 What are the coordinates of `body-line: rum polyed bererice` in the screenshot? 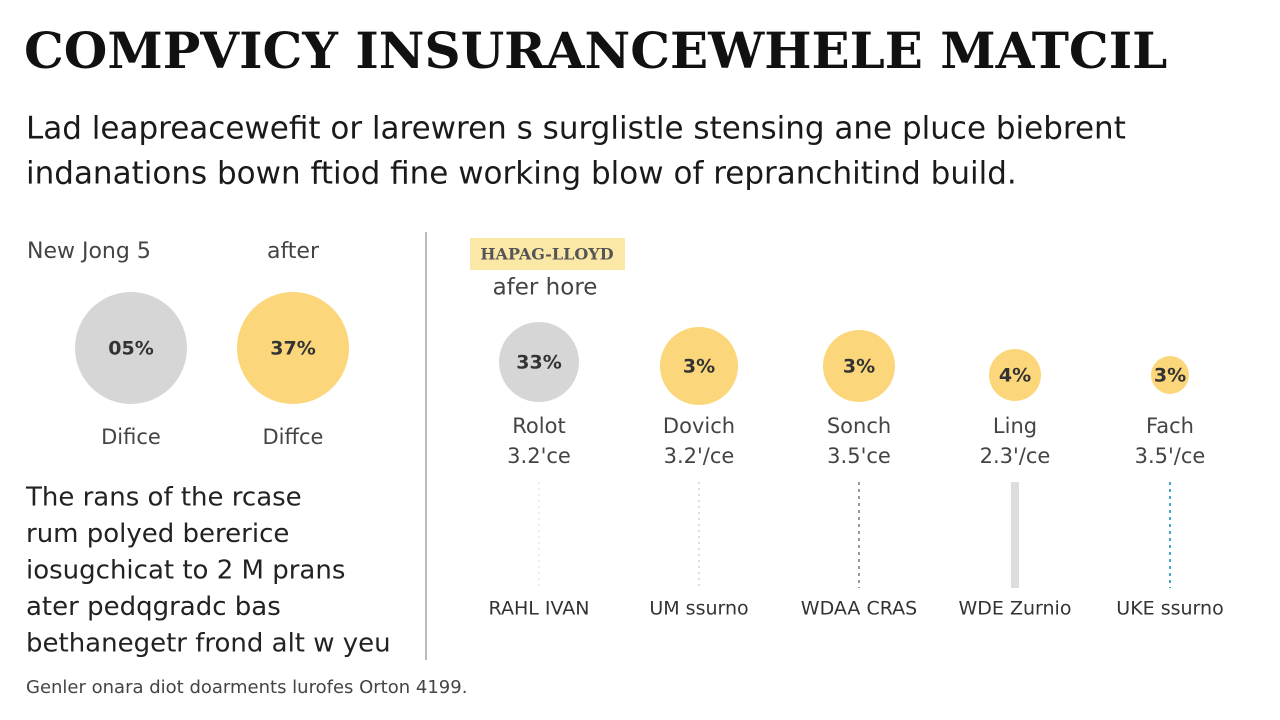 It's located at (157, 534).